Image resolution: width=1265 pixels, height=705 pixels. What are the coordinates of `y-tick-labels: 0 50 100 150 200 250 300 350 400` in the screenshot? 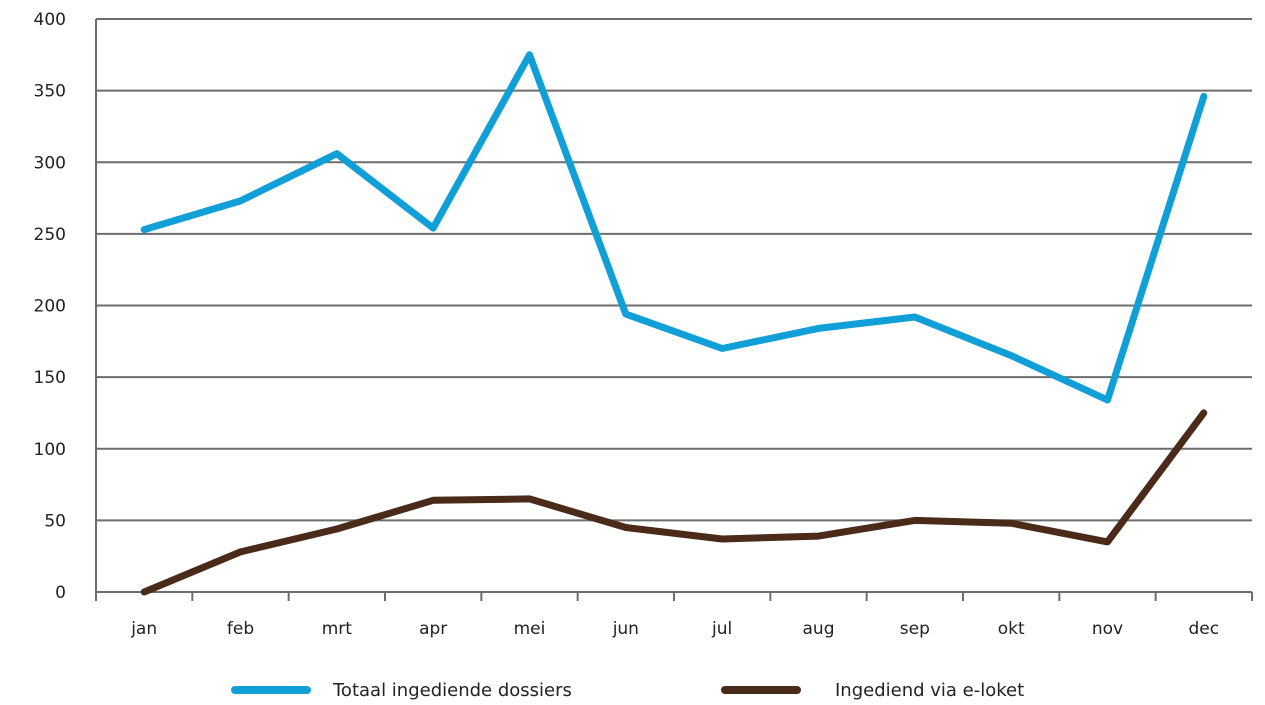 It's located at (50, 306).